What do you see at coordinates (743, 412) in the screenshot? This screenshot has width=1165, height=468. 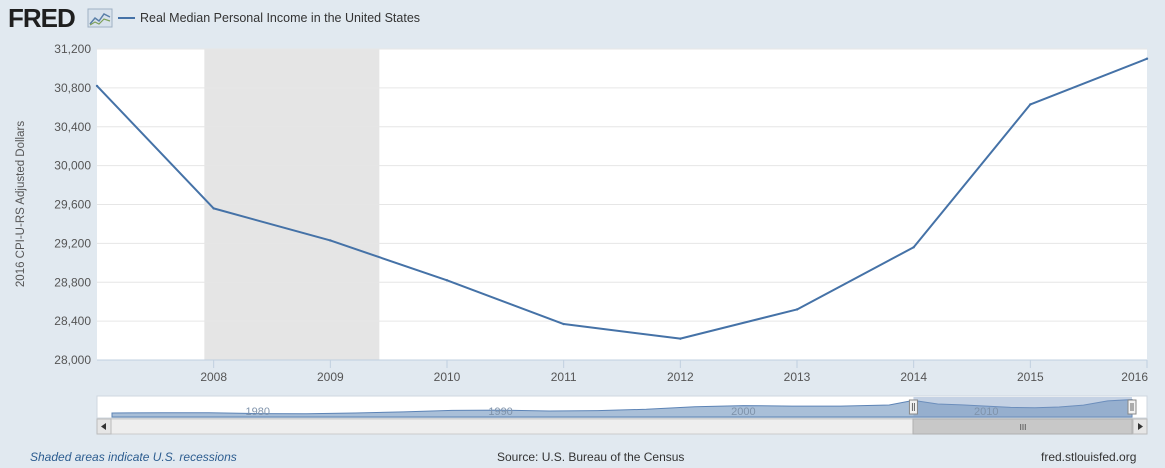 I see `navigator-tick-label: 2000` at bounding box center [743, 412].